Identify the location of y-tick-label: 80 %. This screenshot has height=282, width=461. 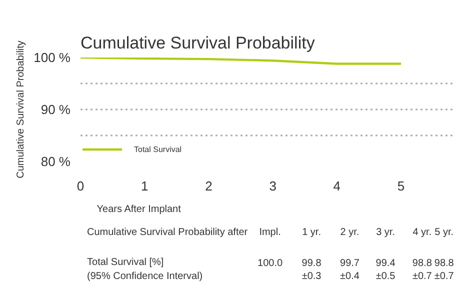
(55, 161).